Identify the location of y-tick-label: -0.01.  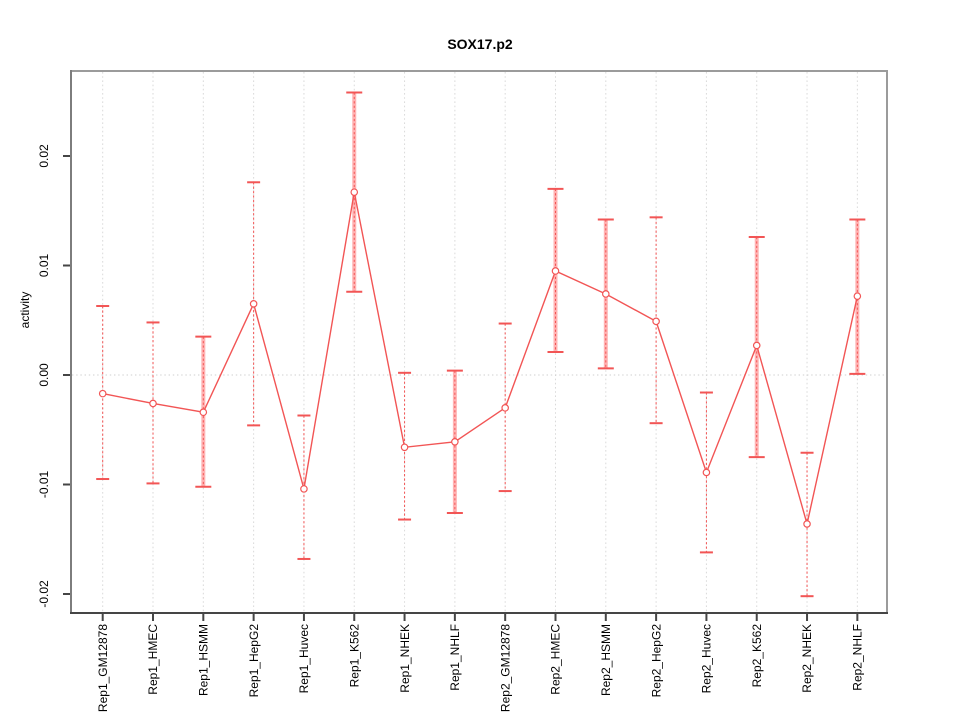
(44, 485).